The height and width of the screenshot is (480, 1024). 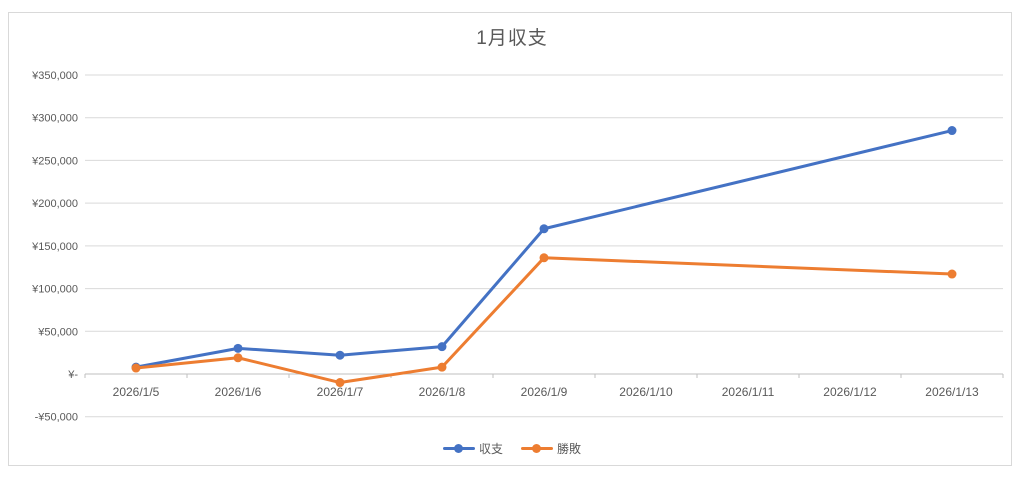 I want to click on legend-item-winloss: 勝敗, so click(x=551, y=448).